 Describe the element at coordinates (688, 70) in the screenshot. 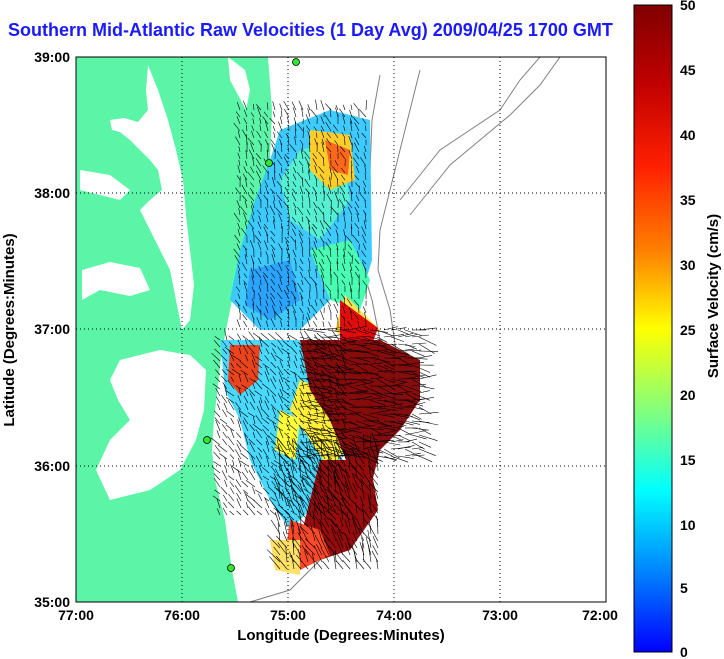

I see `colorbar-tick-label: 45` at that location.